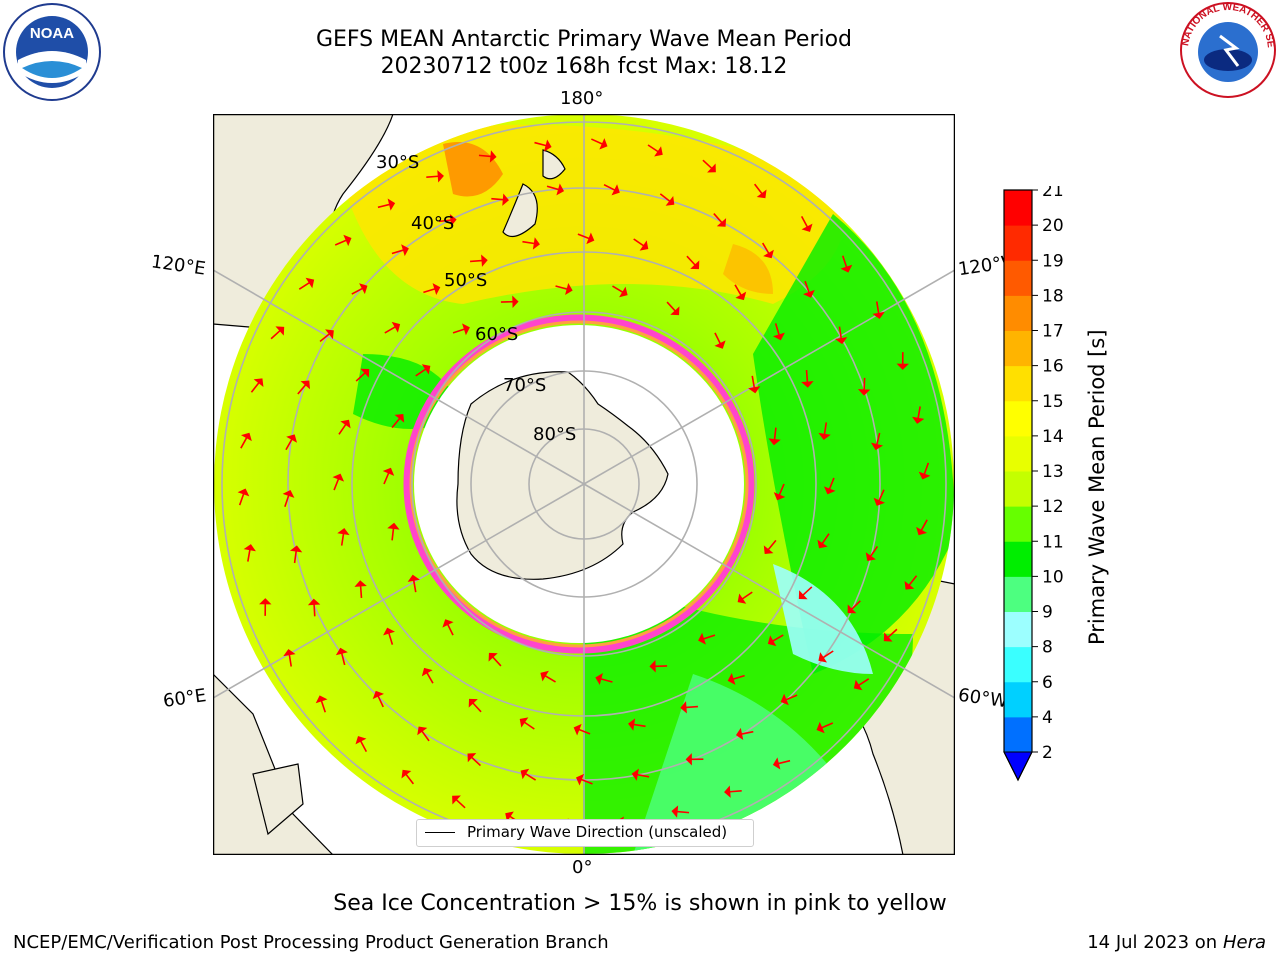 The image size is (1280, 960). I want to click on colorbar-tick-label: 16, so click(1053, 367).